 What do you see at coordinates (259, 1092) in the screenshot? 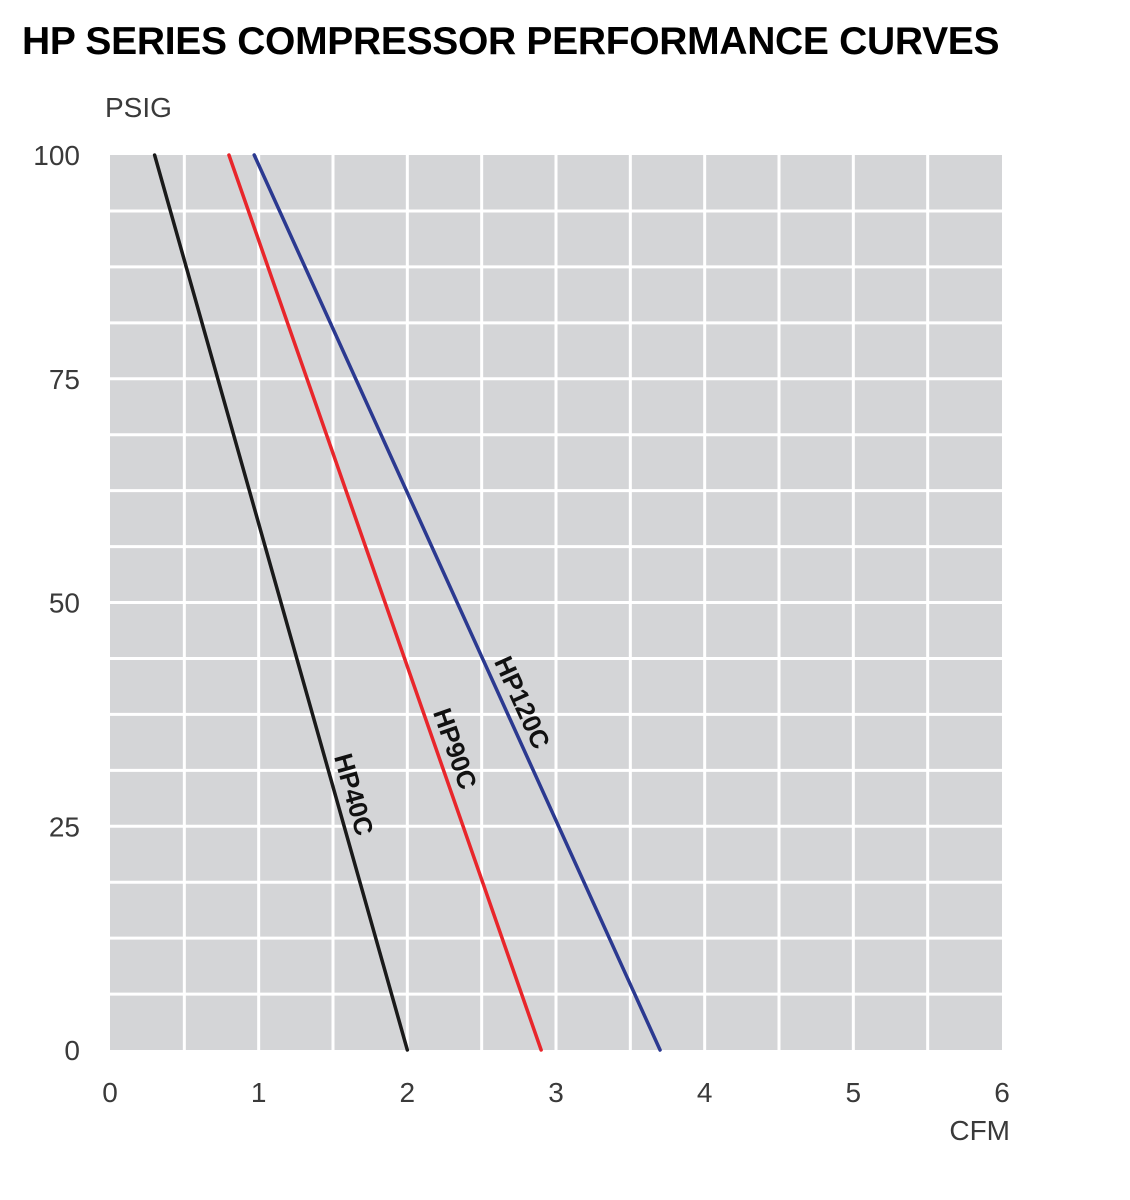
I see `x-tick-label: 1` at bounding box center [259, 1092].